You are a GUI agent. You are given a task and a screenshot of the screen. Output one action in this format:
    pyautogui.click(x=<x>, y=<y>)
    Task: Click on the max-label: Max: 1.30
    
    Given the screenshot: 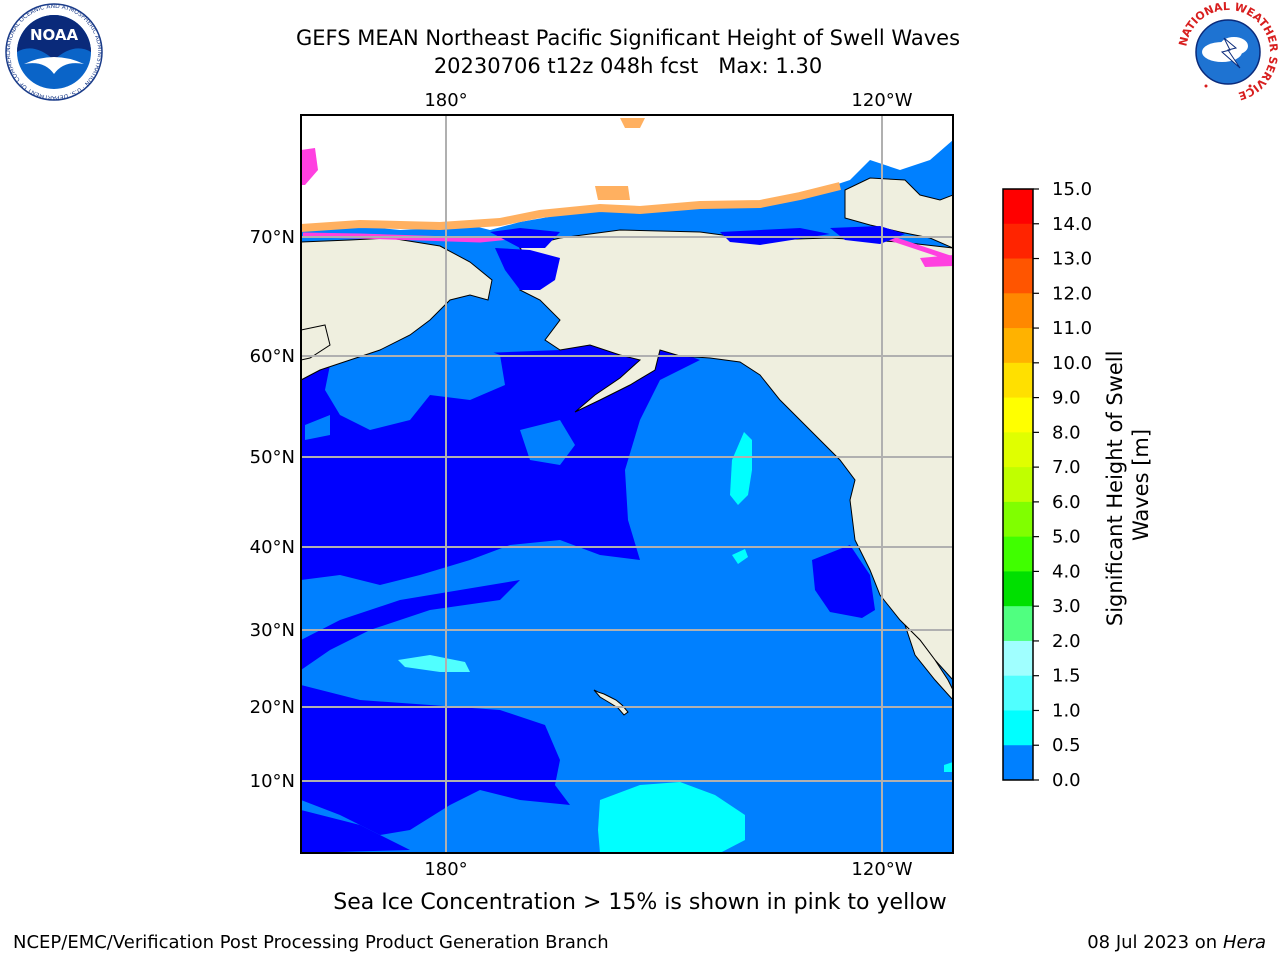 What is the action you would take?
    pyautogui.click(x=770, y=66)
    